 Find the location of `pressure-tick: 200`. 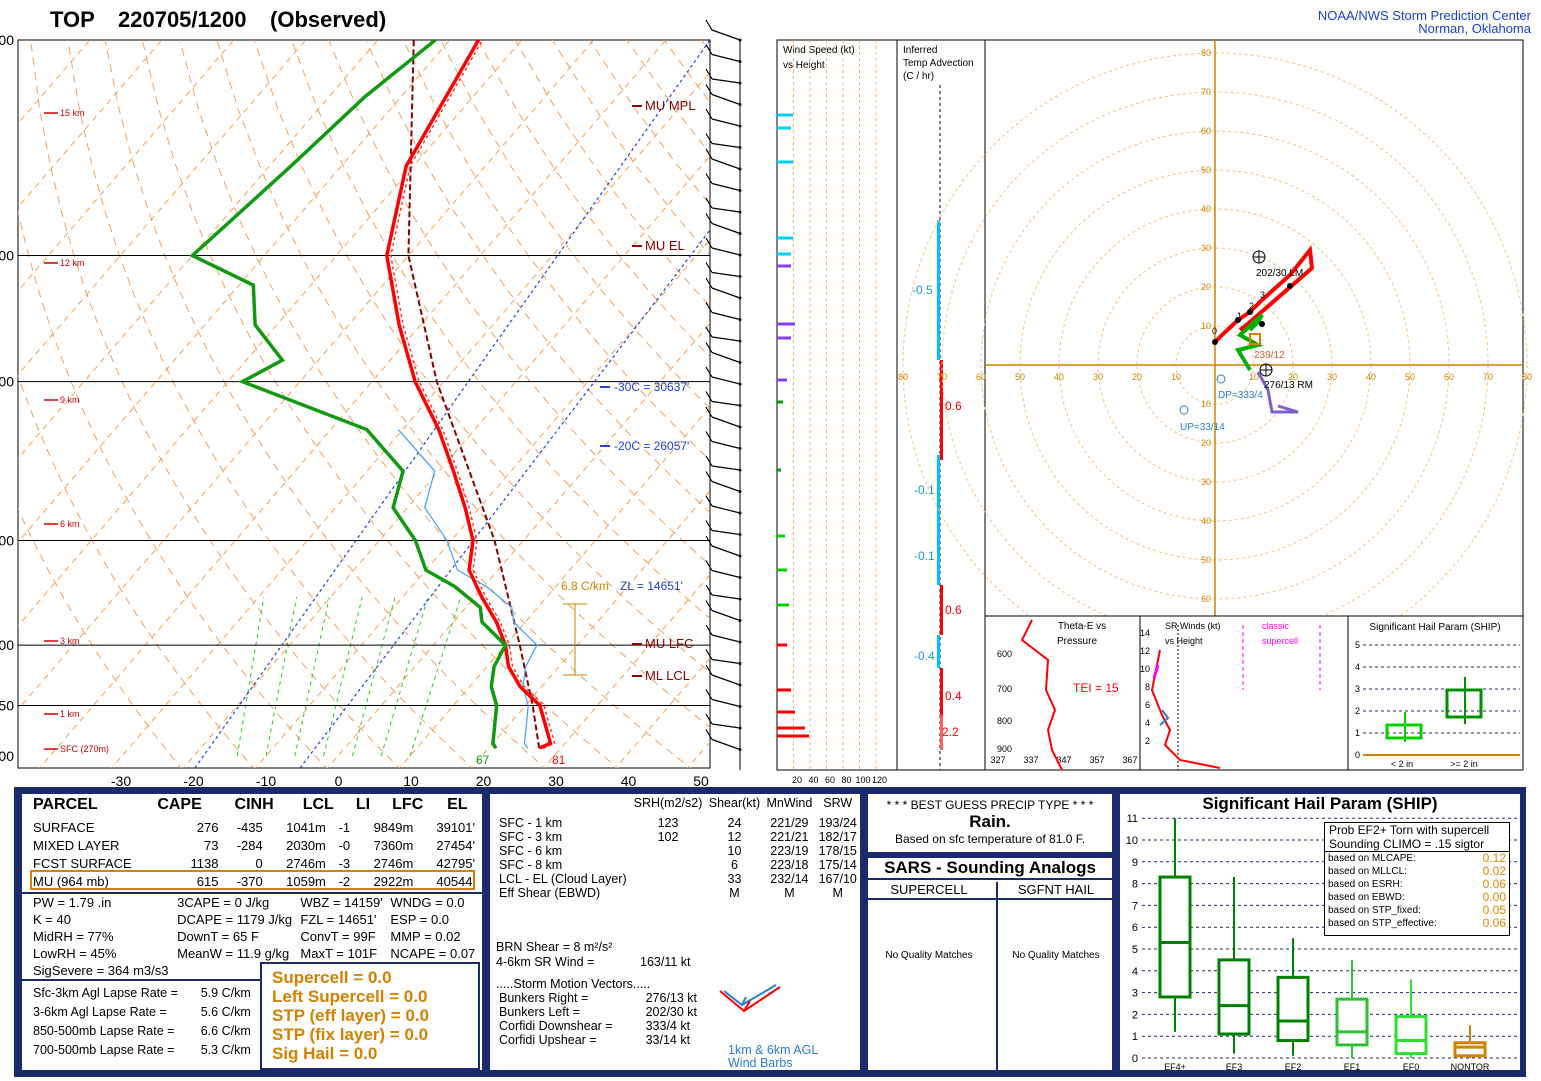

pressure-tick: 200 is located at coordinates (7, 256).